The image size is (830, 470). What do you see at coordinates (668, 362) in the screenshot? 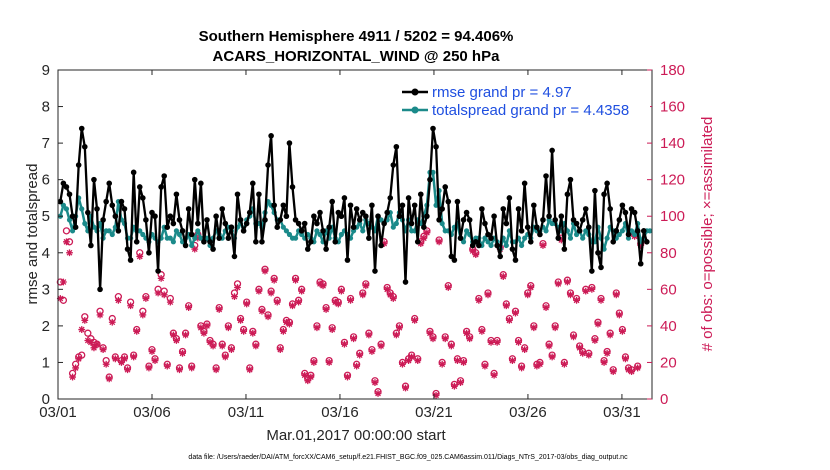
I see `y2-tick-label: 20` at bounding box center [668, 362].